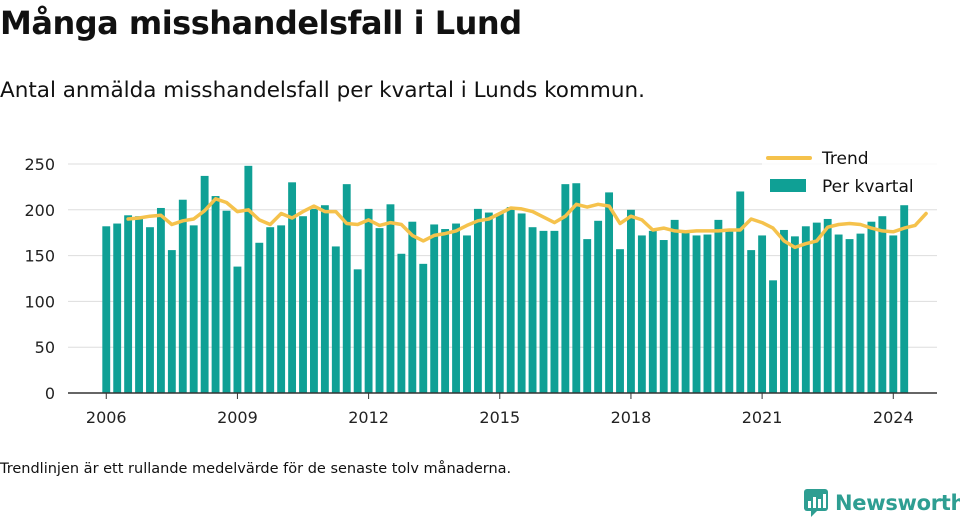 The width and height of the screenshot is (960, 520). I want to click on y-tick-label: 100, so click(39, 301).